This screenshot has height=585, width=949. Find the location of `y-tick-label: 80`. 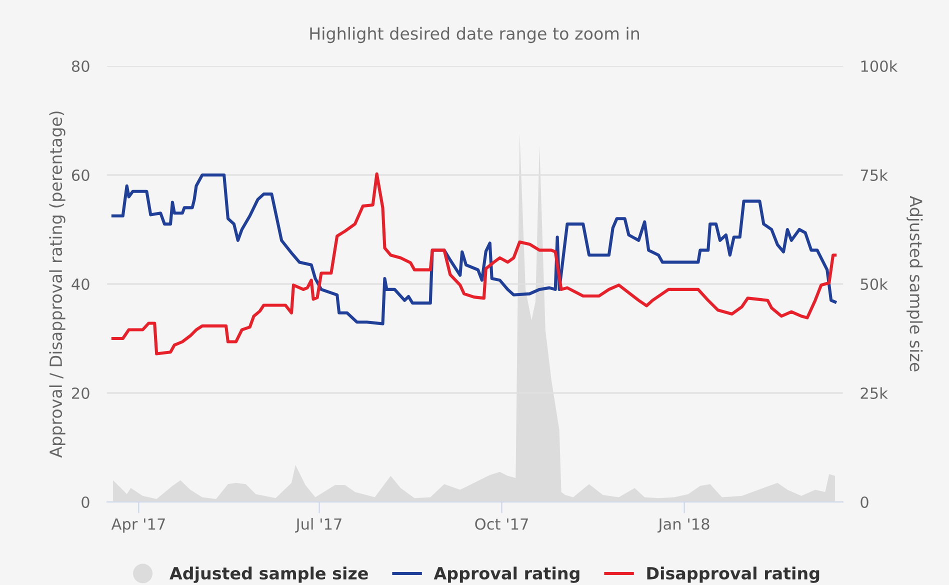

y-tick-label: 80 is located at coordinates (81, 66).